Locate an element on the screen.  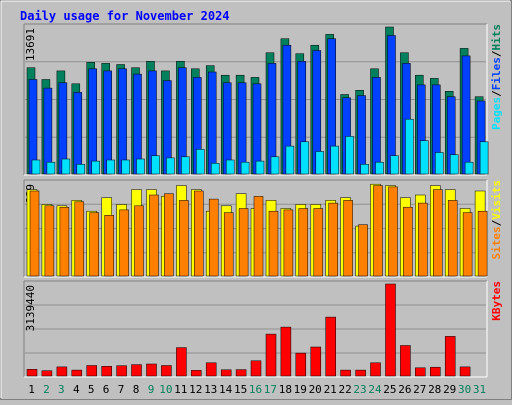
y-max-label: 3139440 is located at coordinates (30, 308).